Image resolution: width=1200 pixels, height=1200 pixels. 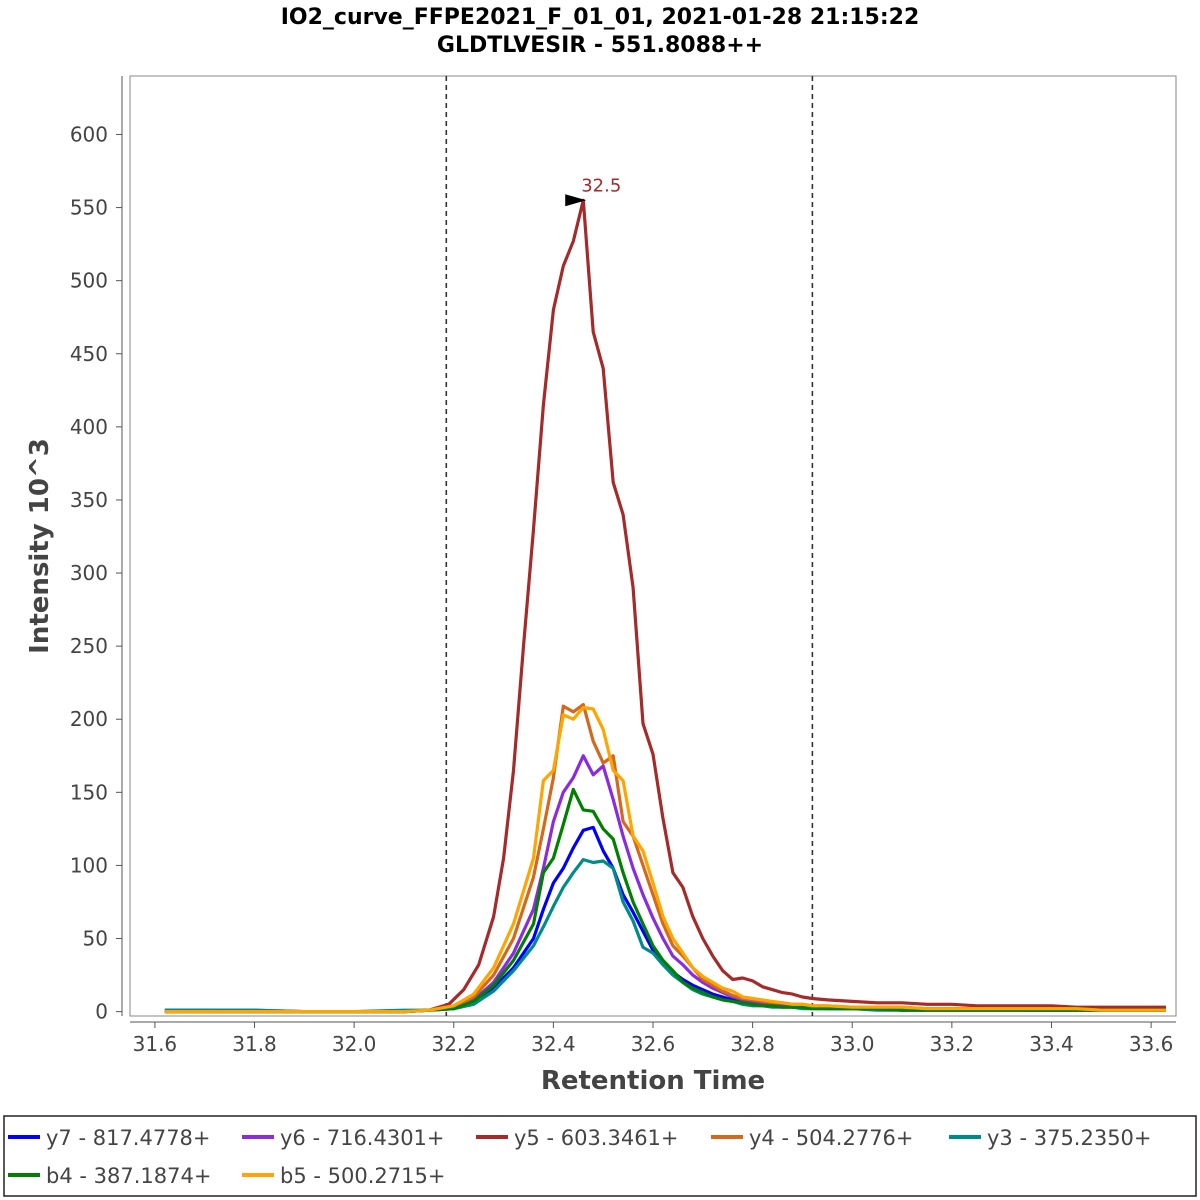 I want to click on x-tick-label: 31.6, so click(x=155, y=1044).